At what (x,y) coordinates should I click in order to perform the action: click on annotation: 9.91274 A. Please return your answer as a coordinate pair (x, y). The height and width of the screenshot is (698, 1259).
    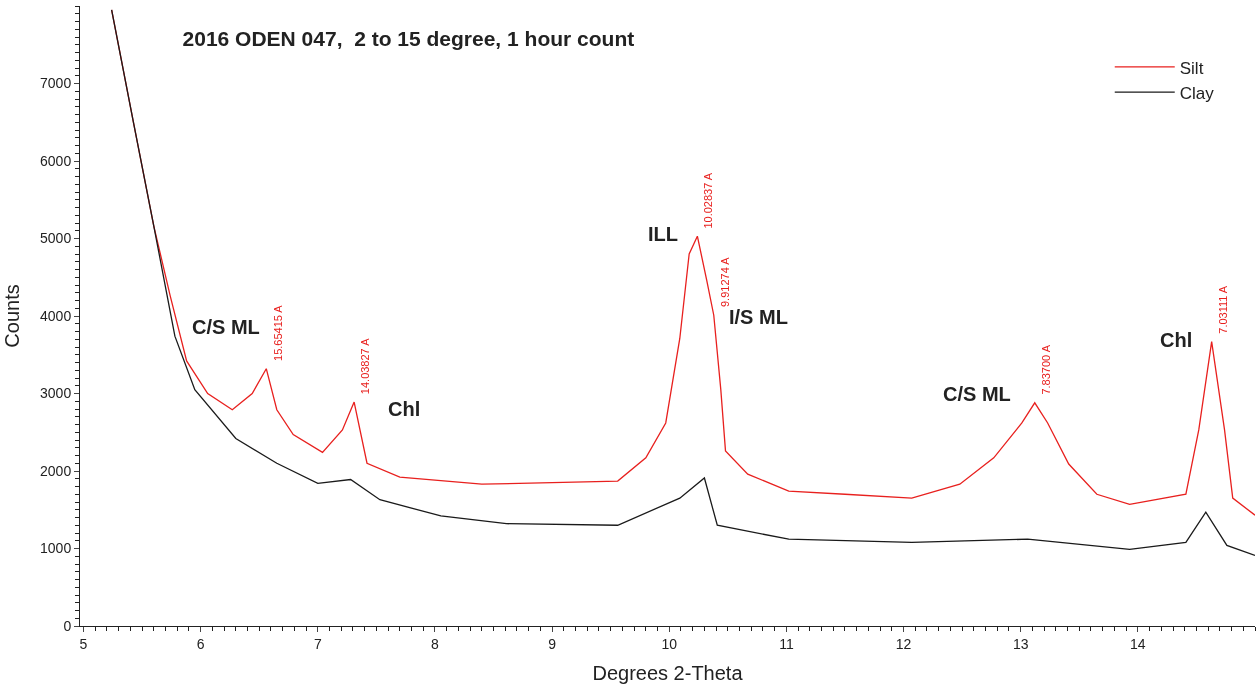
    Looking at the image, I should click on (724, 281).